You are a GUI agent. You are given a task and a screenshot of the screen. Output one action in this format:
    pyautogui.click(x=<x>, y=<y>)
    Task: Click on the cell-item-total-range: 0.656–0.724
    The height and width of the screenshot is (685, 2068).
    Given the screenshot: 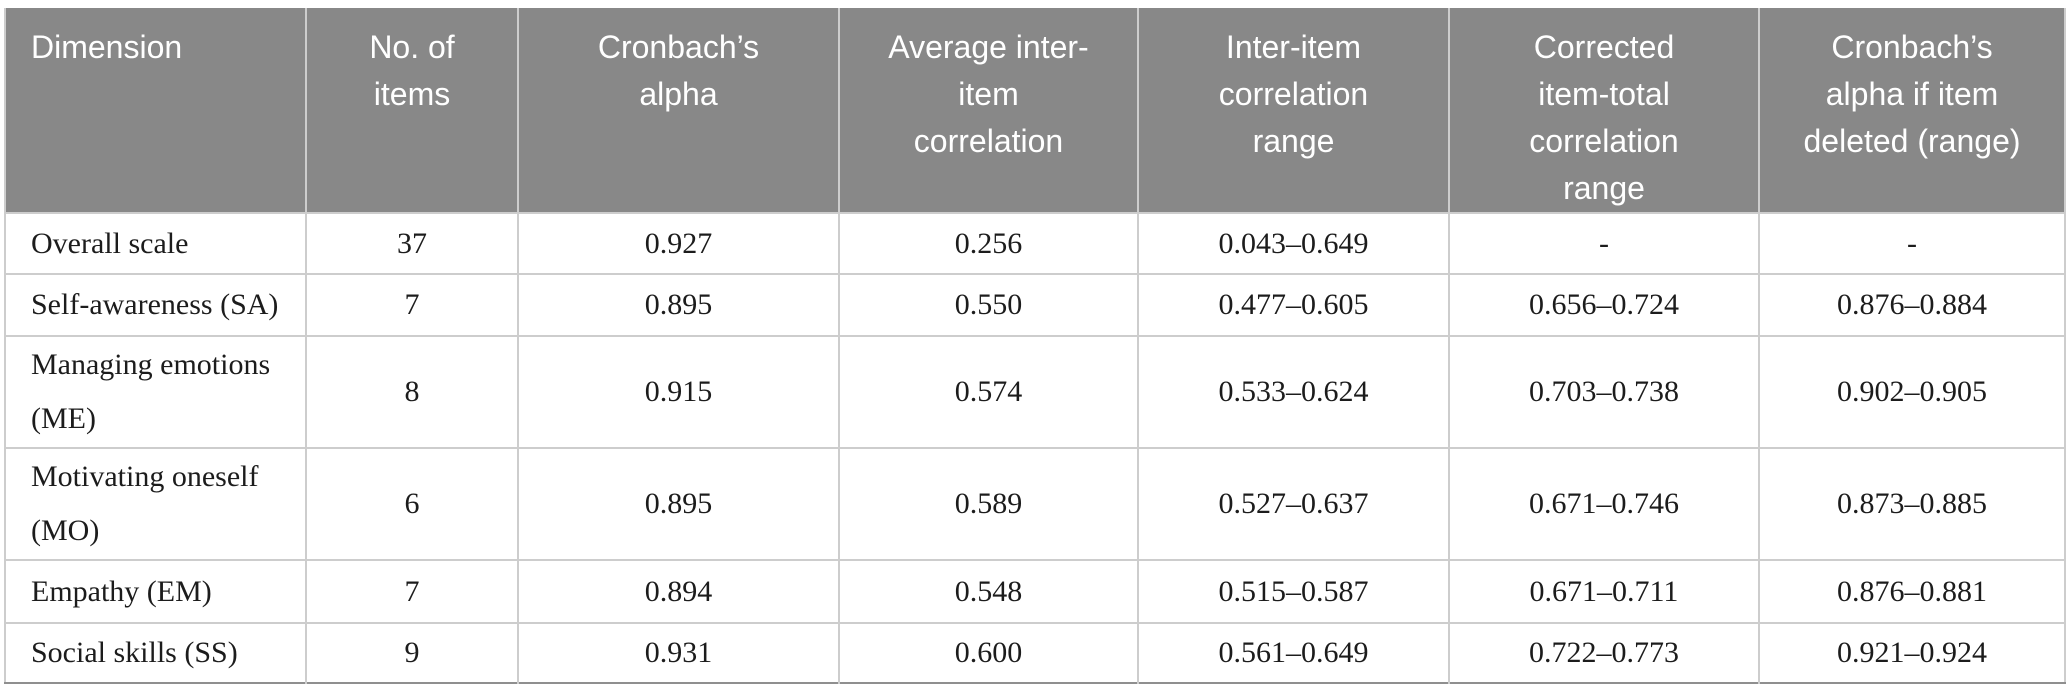 What is the action you would take?
    pyautogui.click(x=1603, y=304)
    